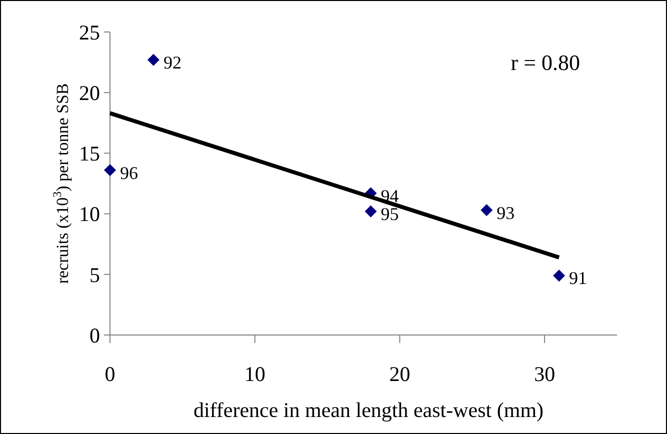 The height and width of the screenshot is (434, 667). What do you see at coordinates (255, 374) in the screenshot?
I see `x-tick-label: 10` at bounding box center [255, 374].